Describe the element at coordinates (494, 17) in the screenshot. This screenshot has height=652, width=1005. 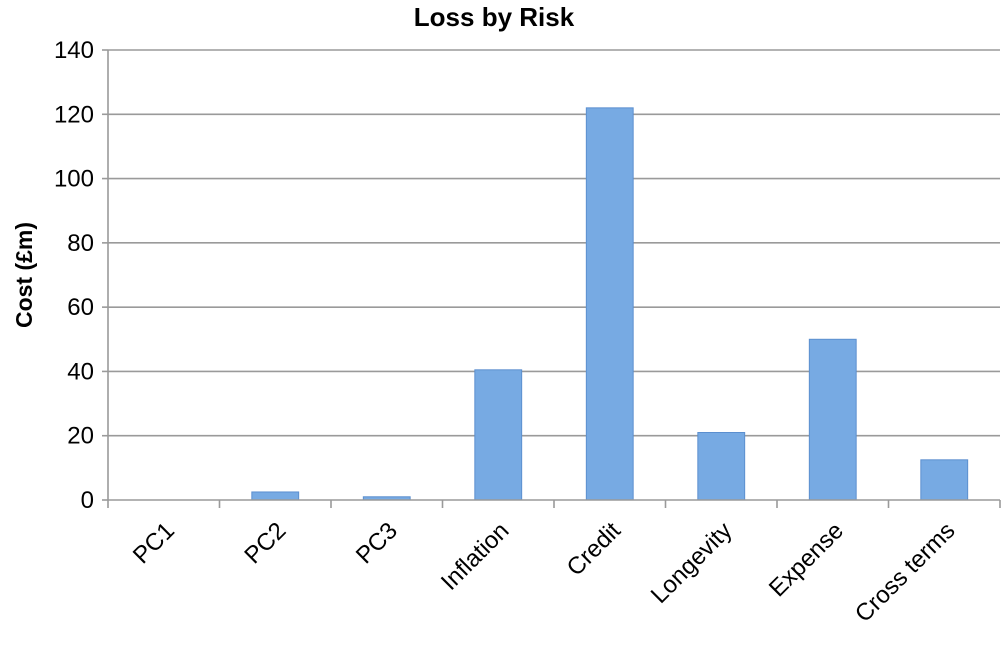
I see `chart-title: Loss by Risk` at that location.